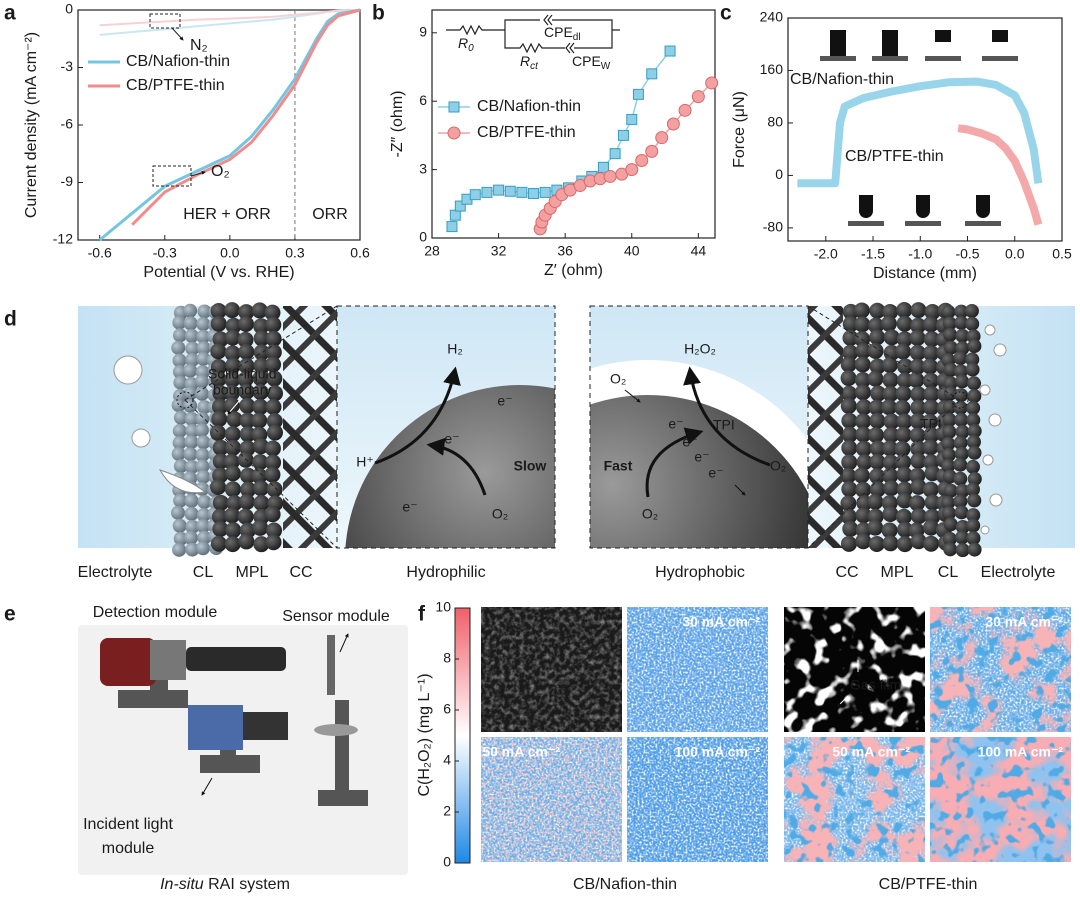 This screenshot has width=1080, height=899. What do you see at coordinates (499, 251) in the screenshot?
I see `x-tick-label: 32` at bounding box center [499, 251].